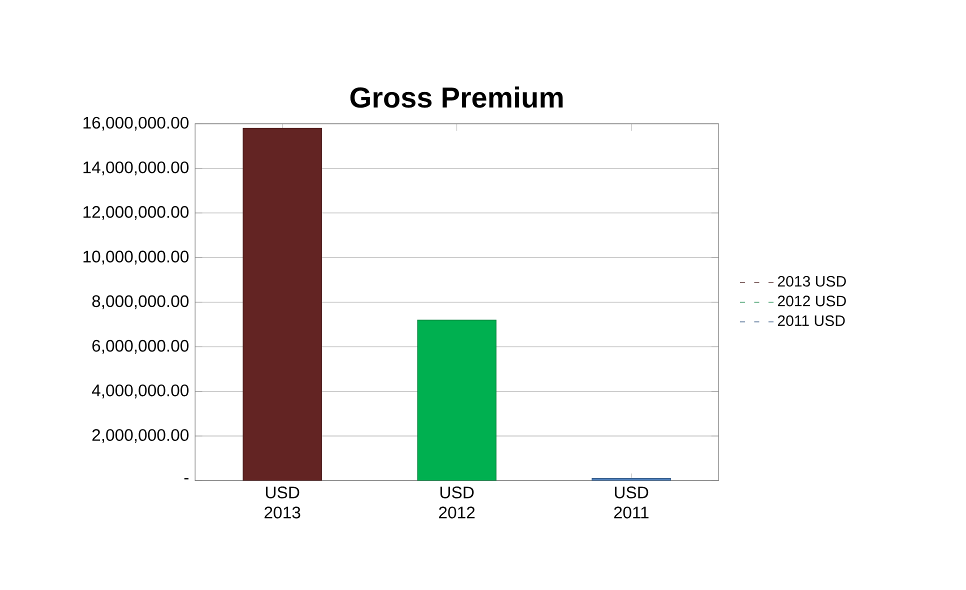  I want to click on y-tick-label: 8,000,000.00, so click(140, 302).